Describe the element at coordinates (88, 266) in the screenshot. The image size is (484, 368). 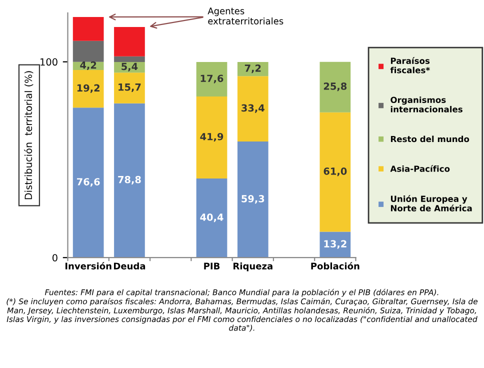
I see `x-tick-label: Inversión` at that location.